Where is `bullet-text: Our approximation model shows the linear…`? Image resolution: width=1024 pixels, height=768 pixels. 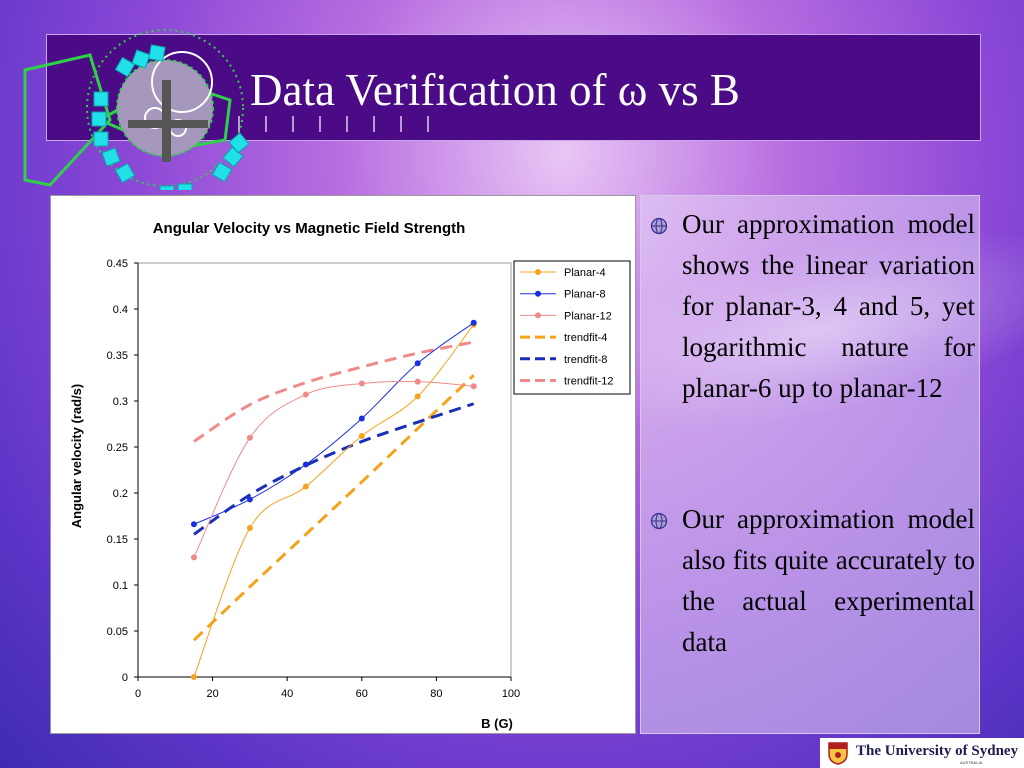
bullet-text: Our approximation model shows the linear… is located at coordinates (828, 306).